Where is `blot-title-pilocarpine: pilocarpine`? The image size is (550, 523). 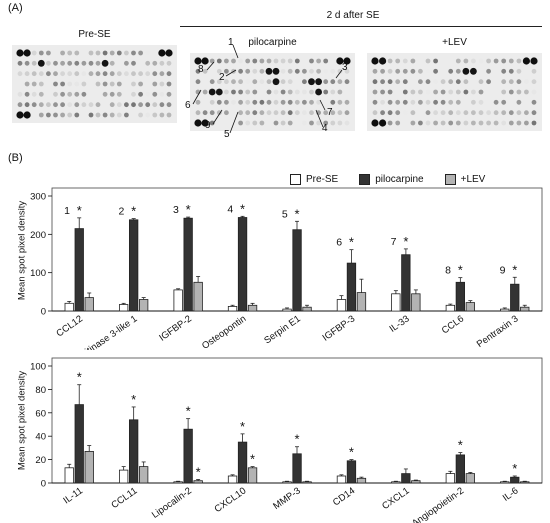
blot-title-pilocarpine: pilocarpine is located at coordinates (272, 42).